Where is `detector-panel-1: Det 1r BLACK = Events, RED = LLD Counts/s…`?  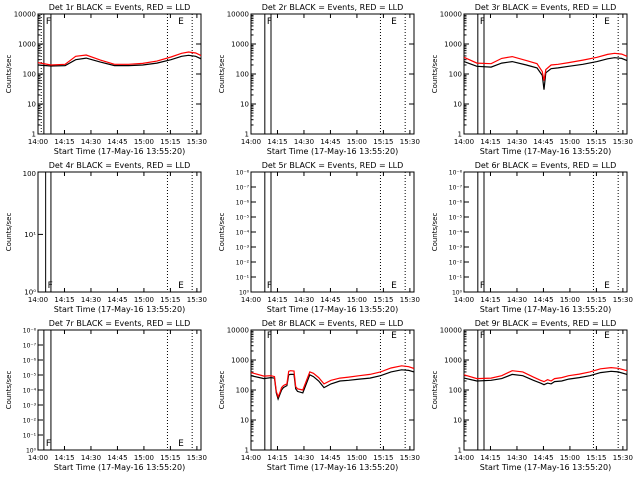 detector-panel-1: Det 1r BLACK = Events, RED = LLD Counts/s… is located at coordinates (106, 79).